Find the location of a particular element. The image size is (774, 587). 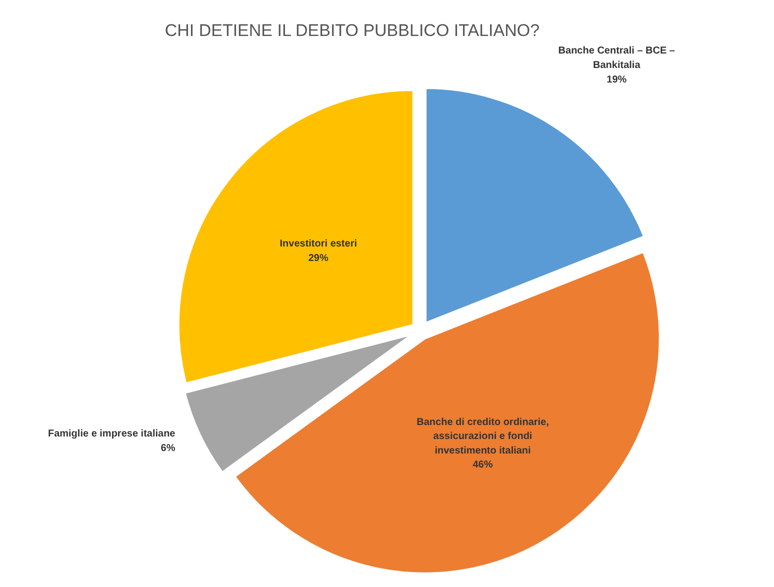

slice-label: Banche Centrali – BCE – Bankitalia is located at coordinates (617, 58).